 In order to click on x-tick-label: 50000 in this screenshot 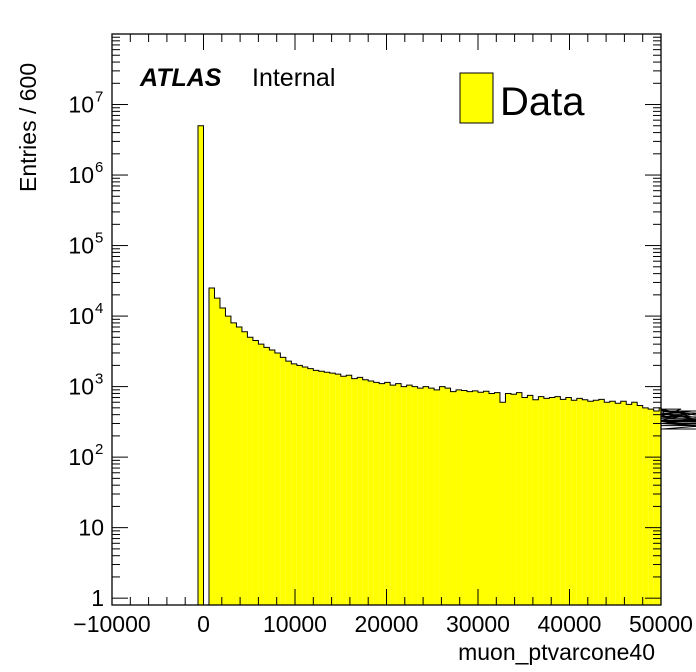, I will do `click(661, 624)`.